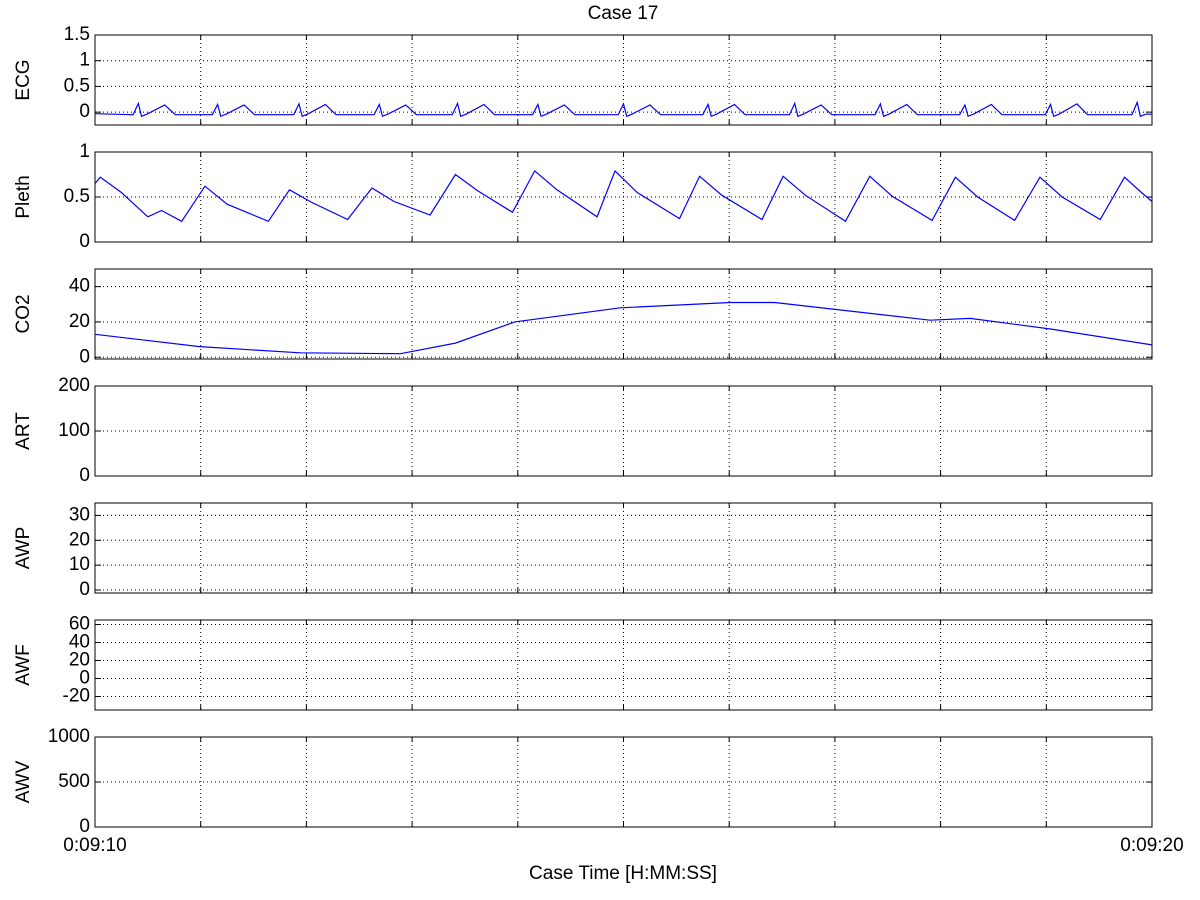 This screenshot has width=1200, height=900. What do you see at coordinates (1151, 845) in the screenshot?
I see `x-tick-label: 0:09:20` at bounding box center [1151, 845].